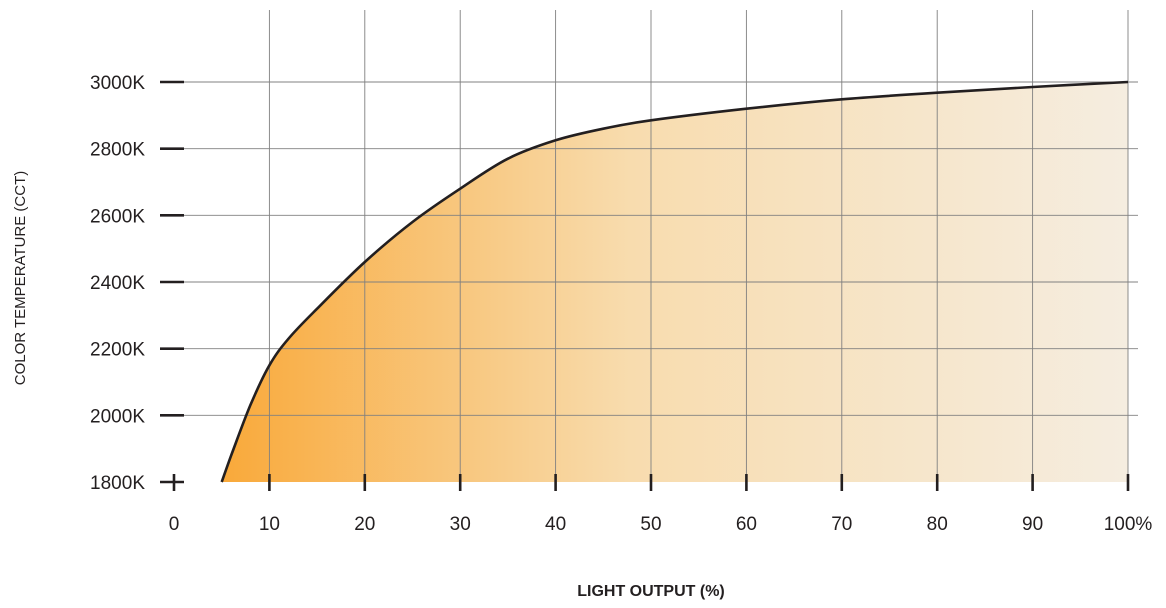 This screenshot has width=1166, height=608. I want to click on x-tick-label: 80, so click(937, 524).